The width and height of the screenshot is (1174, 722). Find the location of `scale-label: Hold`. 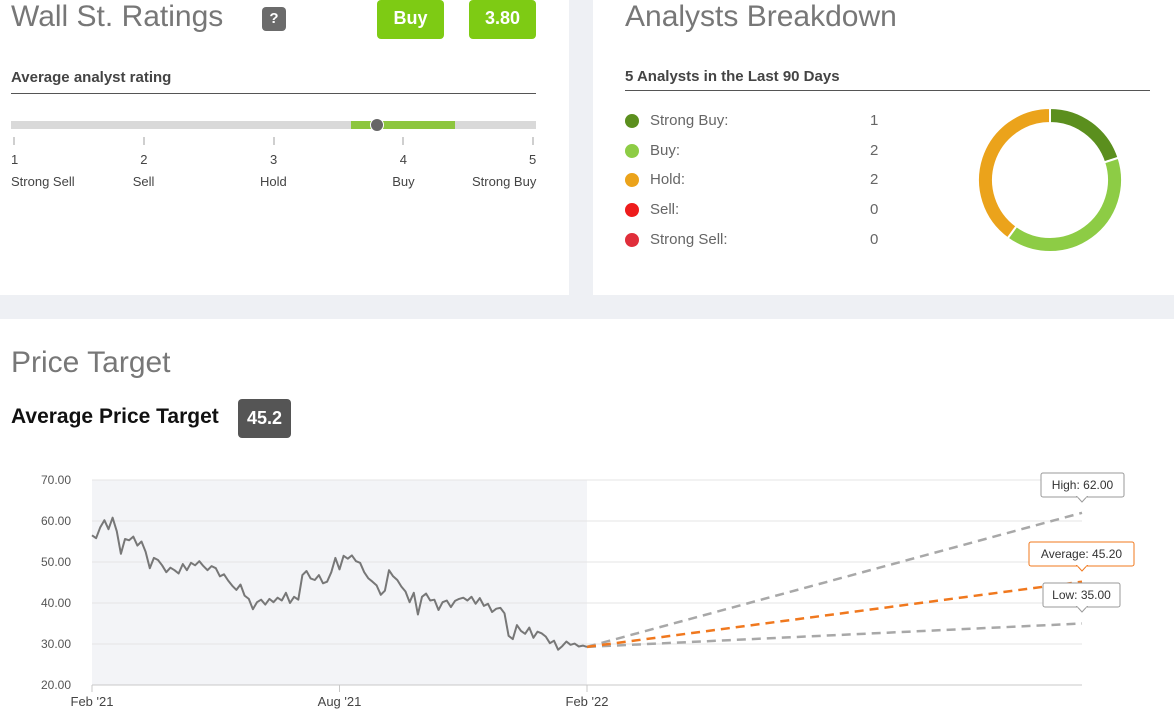

scale-label: Hold is located at coordinates (273, 181).